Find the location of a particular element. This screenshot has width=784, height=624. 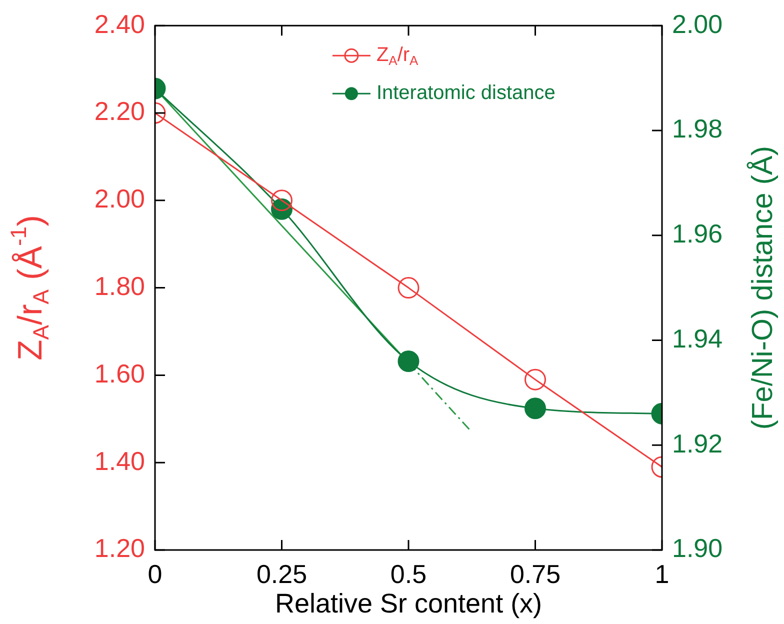

y-tick-label: 1.20 is located at coordinates (119, 548).